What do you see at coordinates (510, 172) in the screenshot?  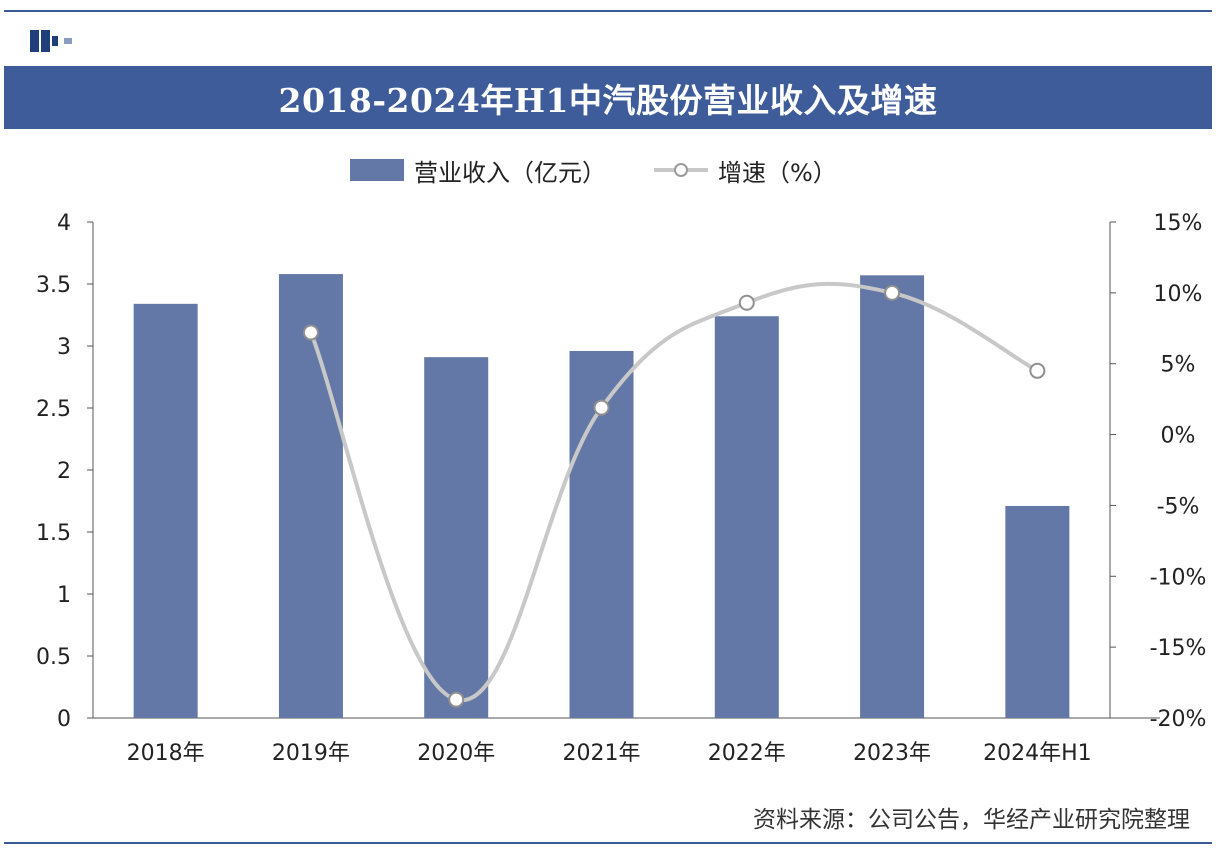 I see `legend-revenue-label: 营业收入（亿元）` at bounding box center [510, 172].